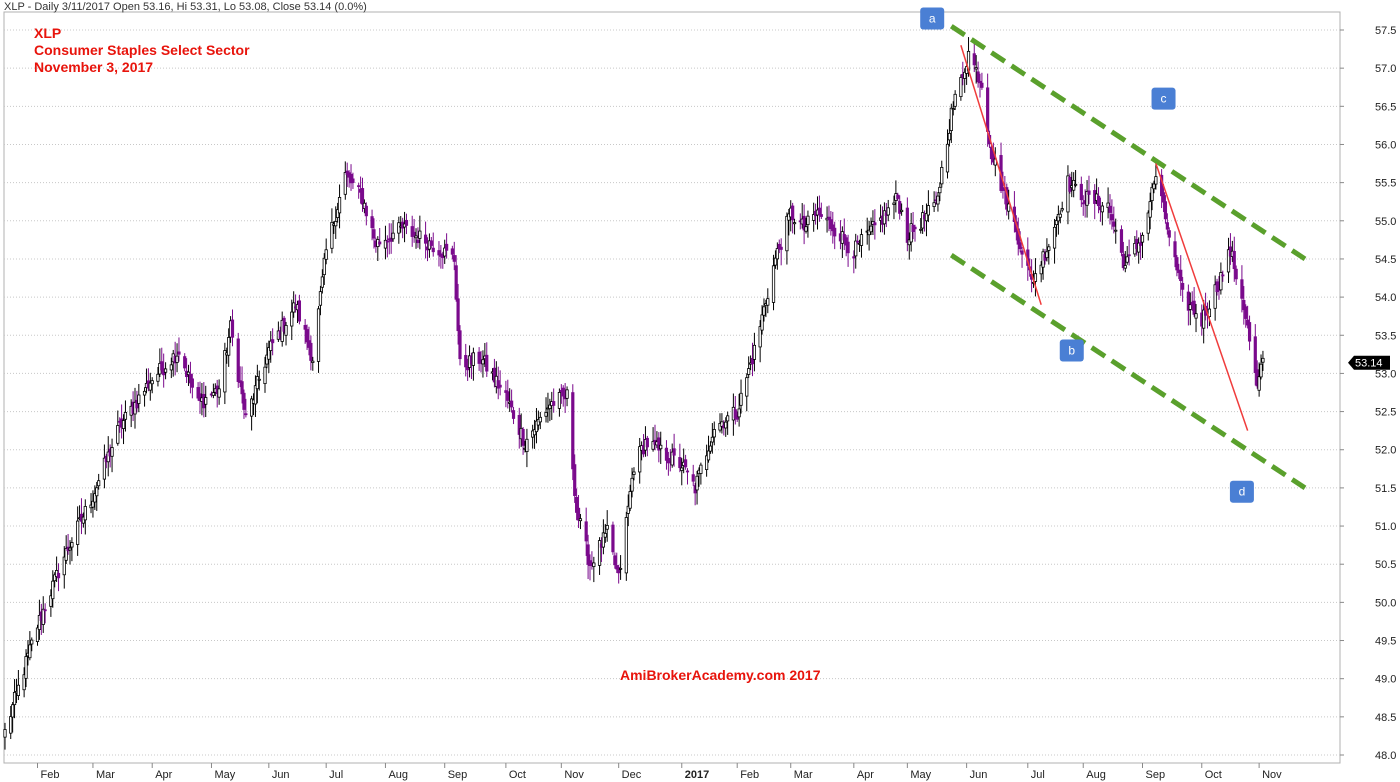  Describe the element at coordinates (1242, 492) in the screenshot. I see `wave-label-d: d` at that location.